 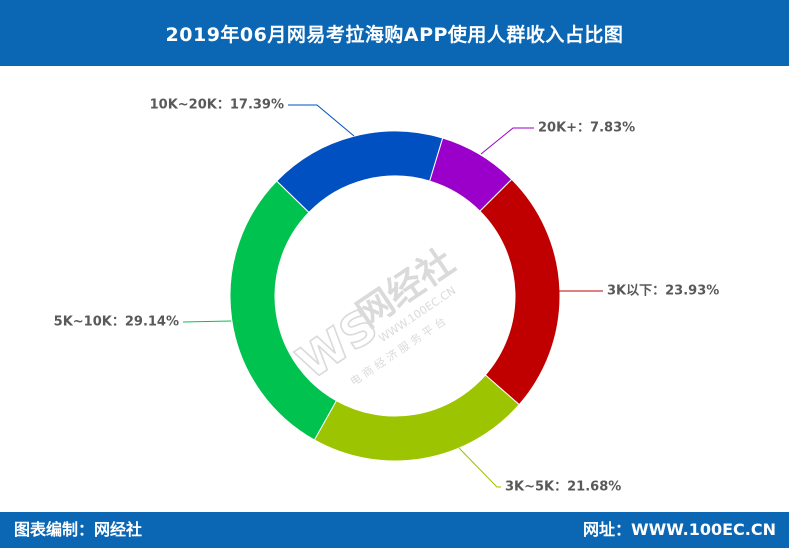 What do you see at coordinates (663, 291) in the screenshot?
I see `data-label-1: 3K以下：23.93%` at bounding box center [663, 291].